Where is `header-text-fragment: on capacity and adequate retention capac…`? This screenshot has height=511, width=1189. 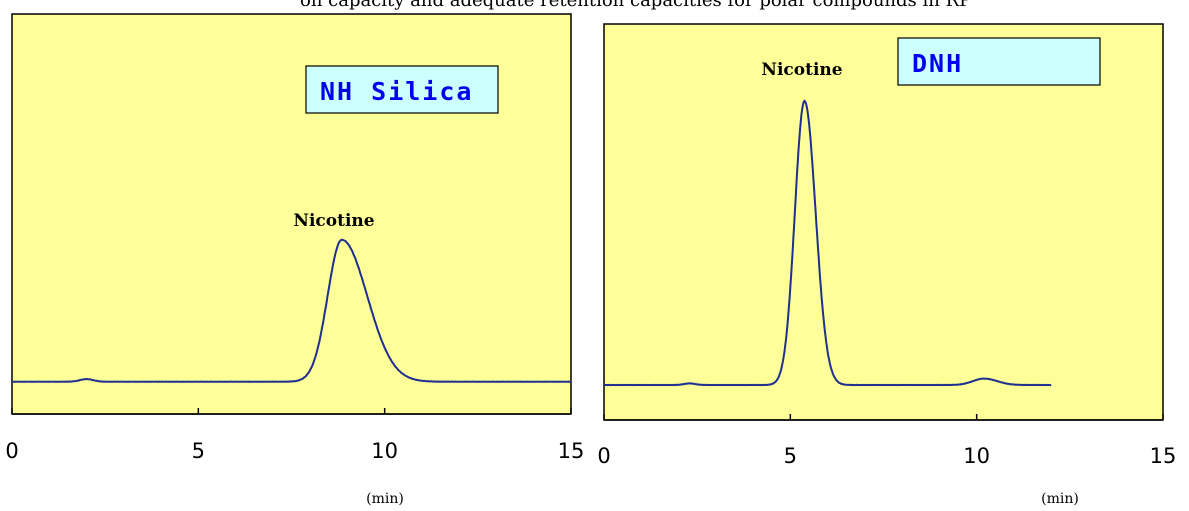
header-text-fragment: on capacity and adequate retention capac… is located at coordinates (635, 5).